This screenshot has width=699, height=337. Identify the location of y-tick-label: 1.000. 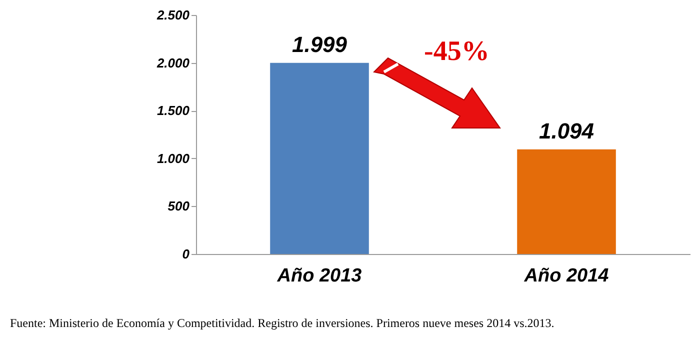
(173, 158).